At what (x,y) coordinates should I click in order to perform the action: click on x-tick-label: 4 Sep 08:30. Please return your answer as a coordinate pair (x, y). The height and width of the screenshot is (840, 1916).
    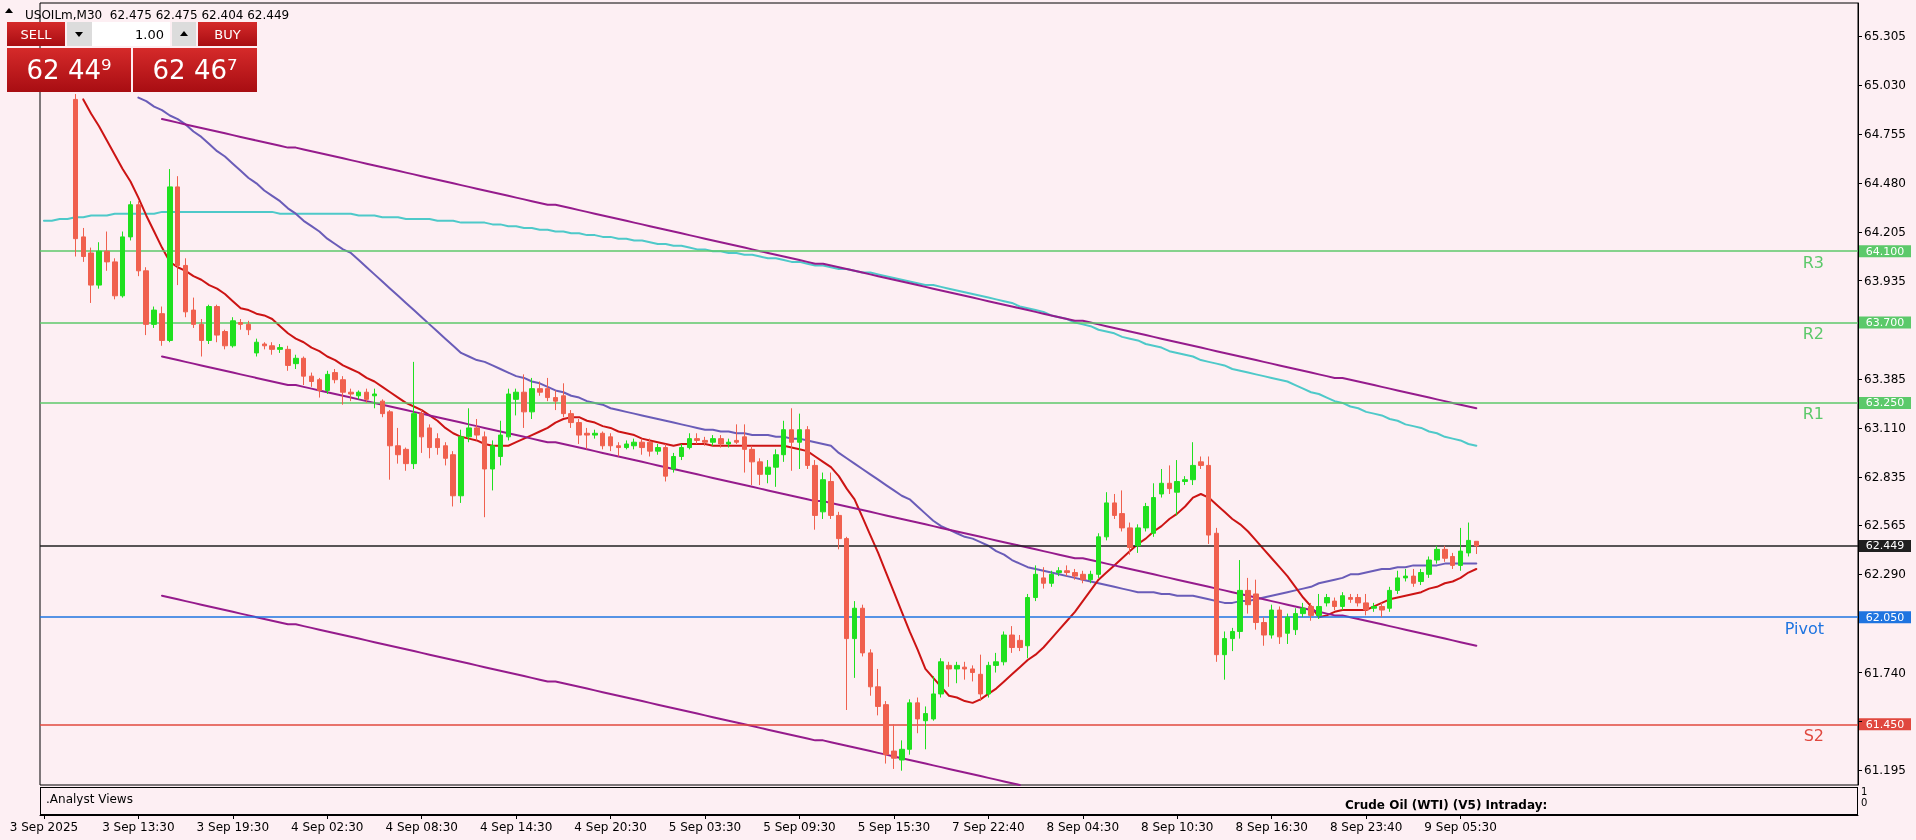
    Looking at the image, I should click on (421, 827).